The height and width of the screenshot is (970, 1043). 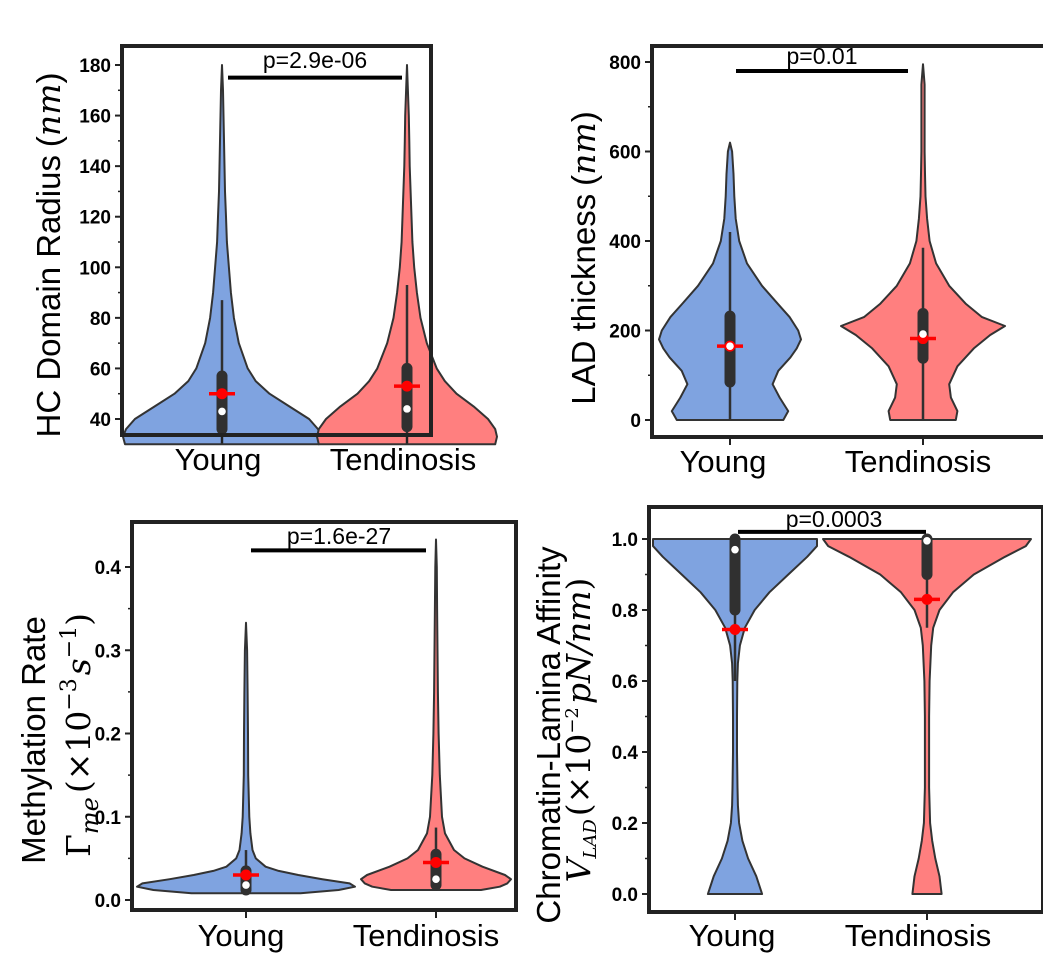 What do you see at coordinates (625, 682) in the screenshot?
I see `y-tick-label: 0.6` at bounding box center [625, 682].